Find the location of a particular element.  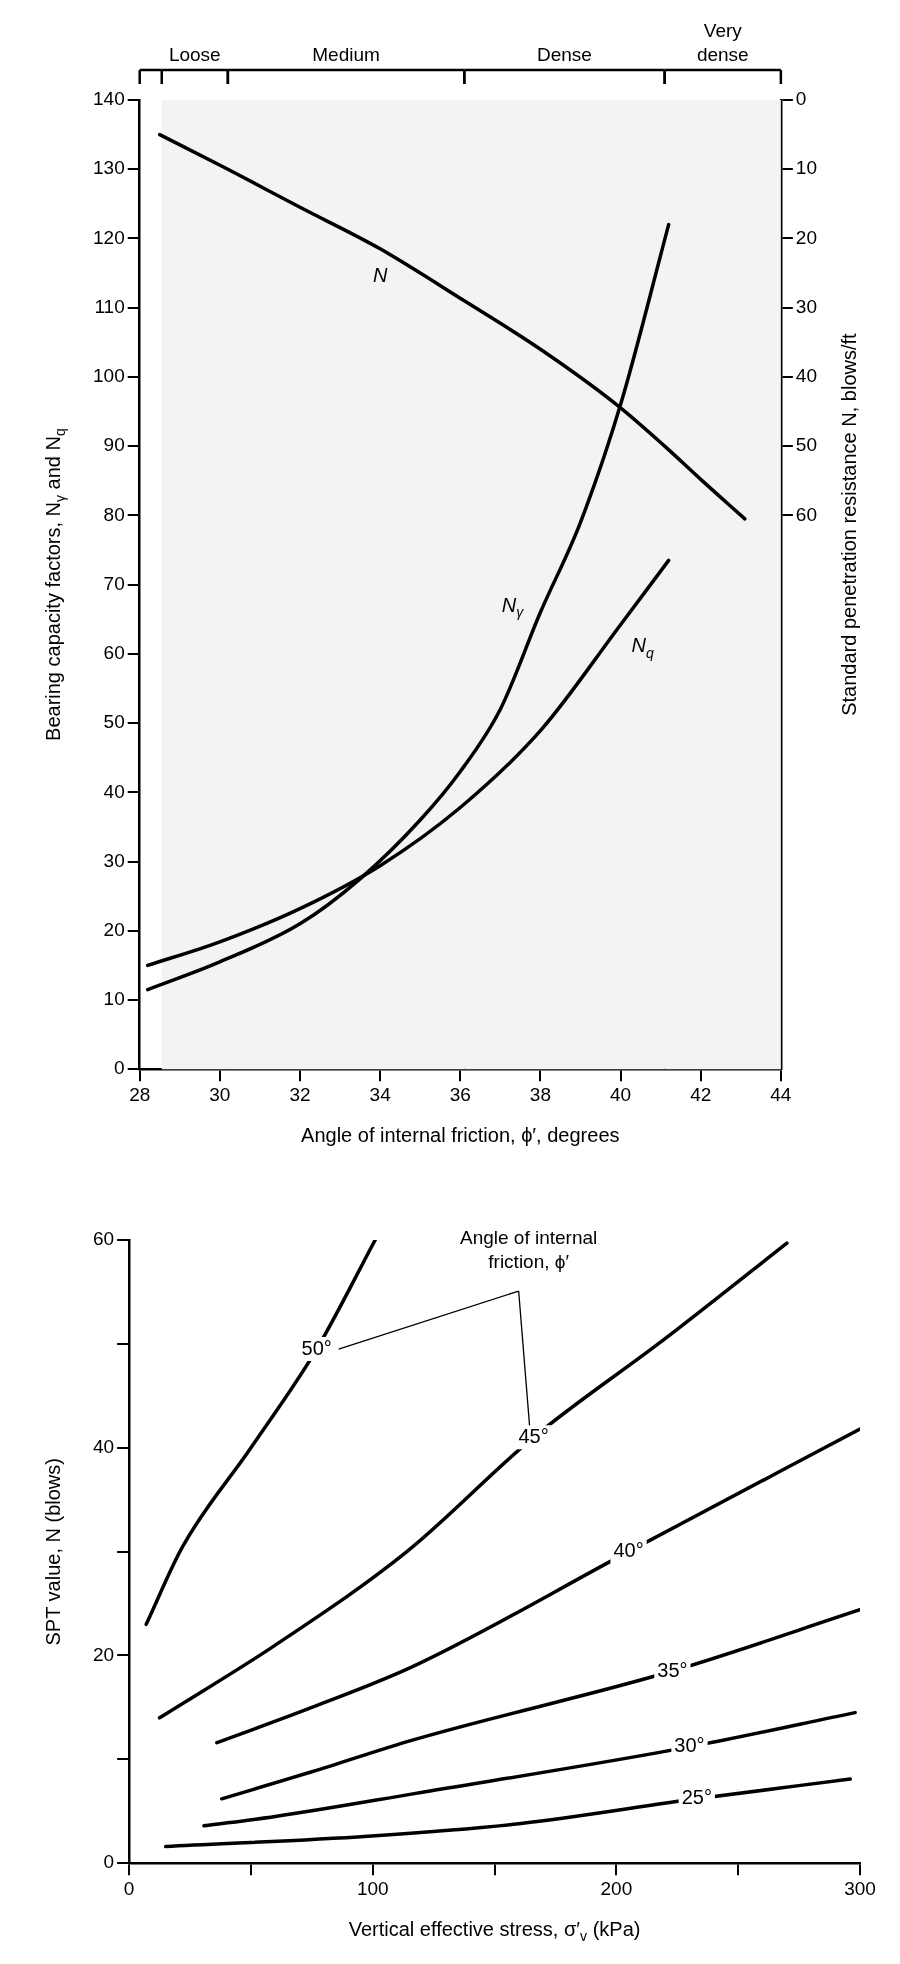

x-tick-label: 300 is located at coordinates (860, 1888).